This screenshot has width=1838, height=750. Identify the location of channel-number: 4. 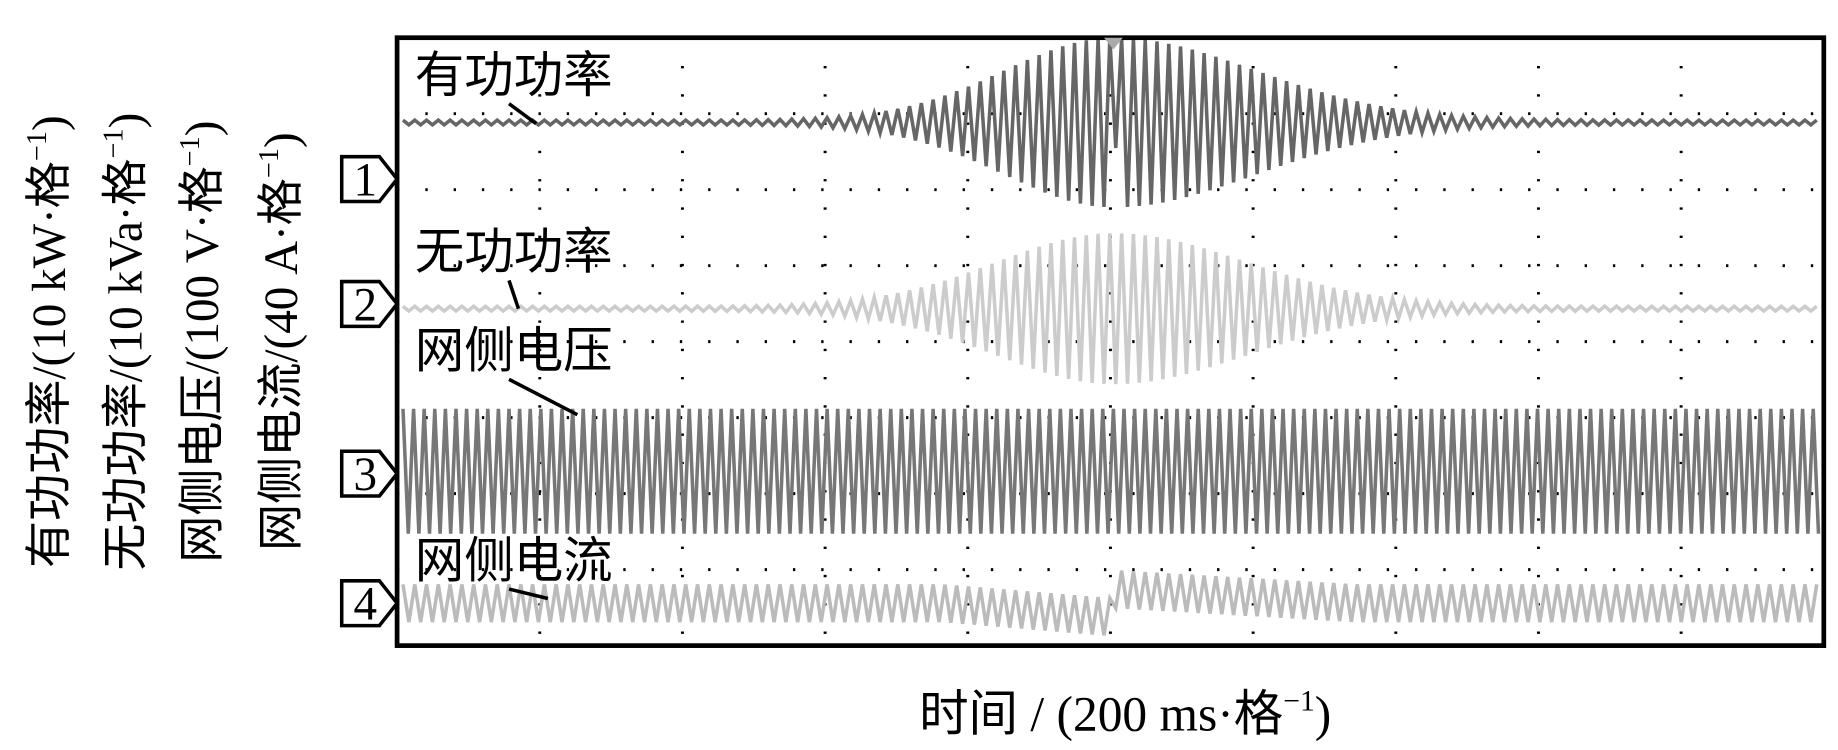
(365, 605).